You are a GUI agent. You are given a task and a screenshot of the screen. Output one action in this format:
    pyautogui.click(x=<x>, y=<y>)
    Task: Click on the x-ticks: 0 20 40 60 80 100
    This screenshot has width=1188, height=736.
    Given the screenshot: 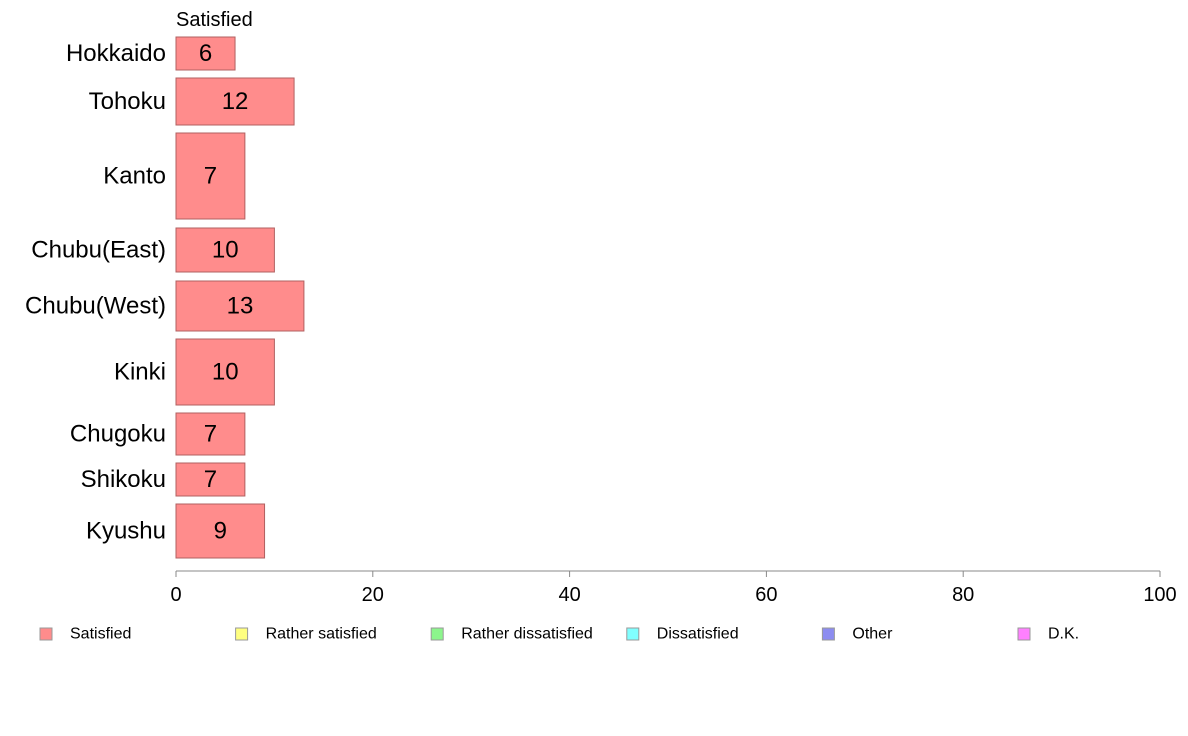 What is the action you would take?
    pyautogui.click(x=673, y=588)
    